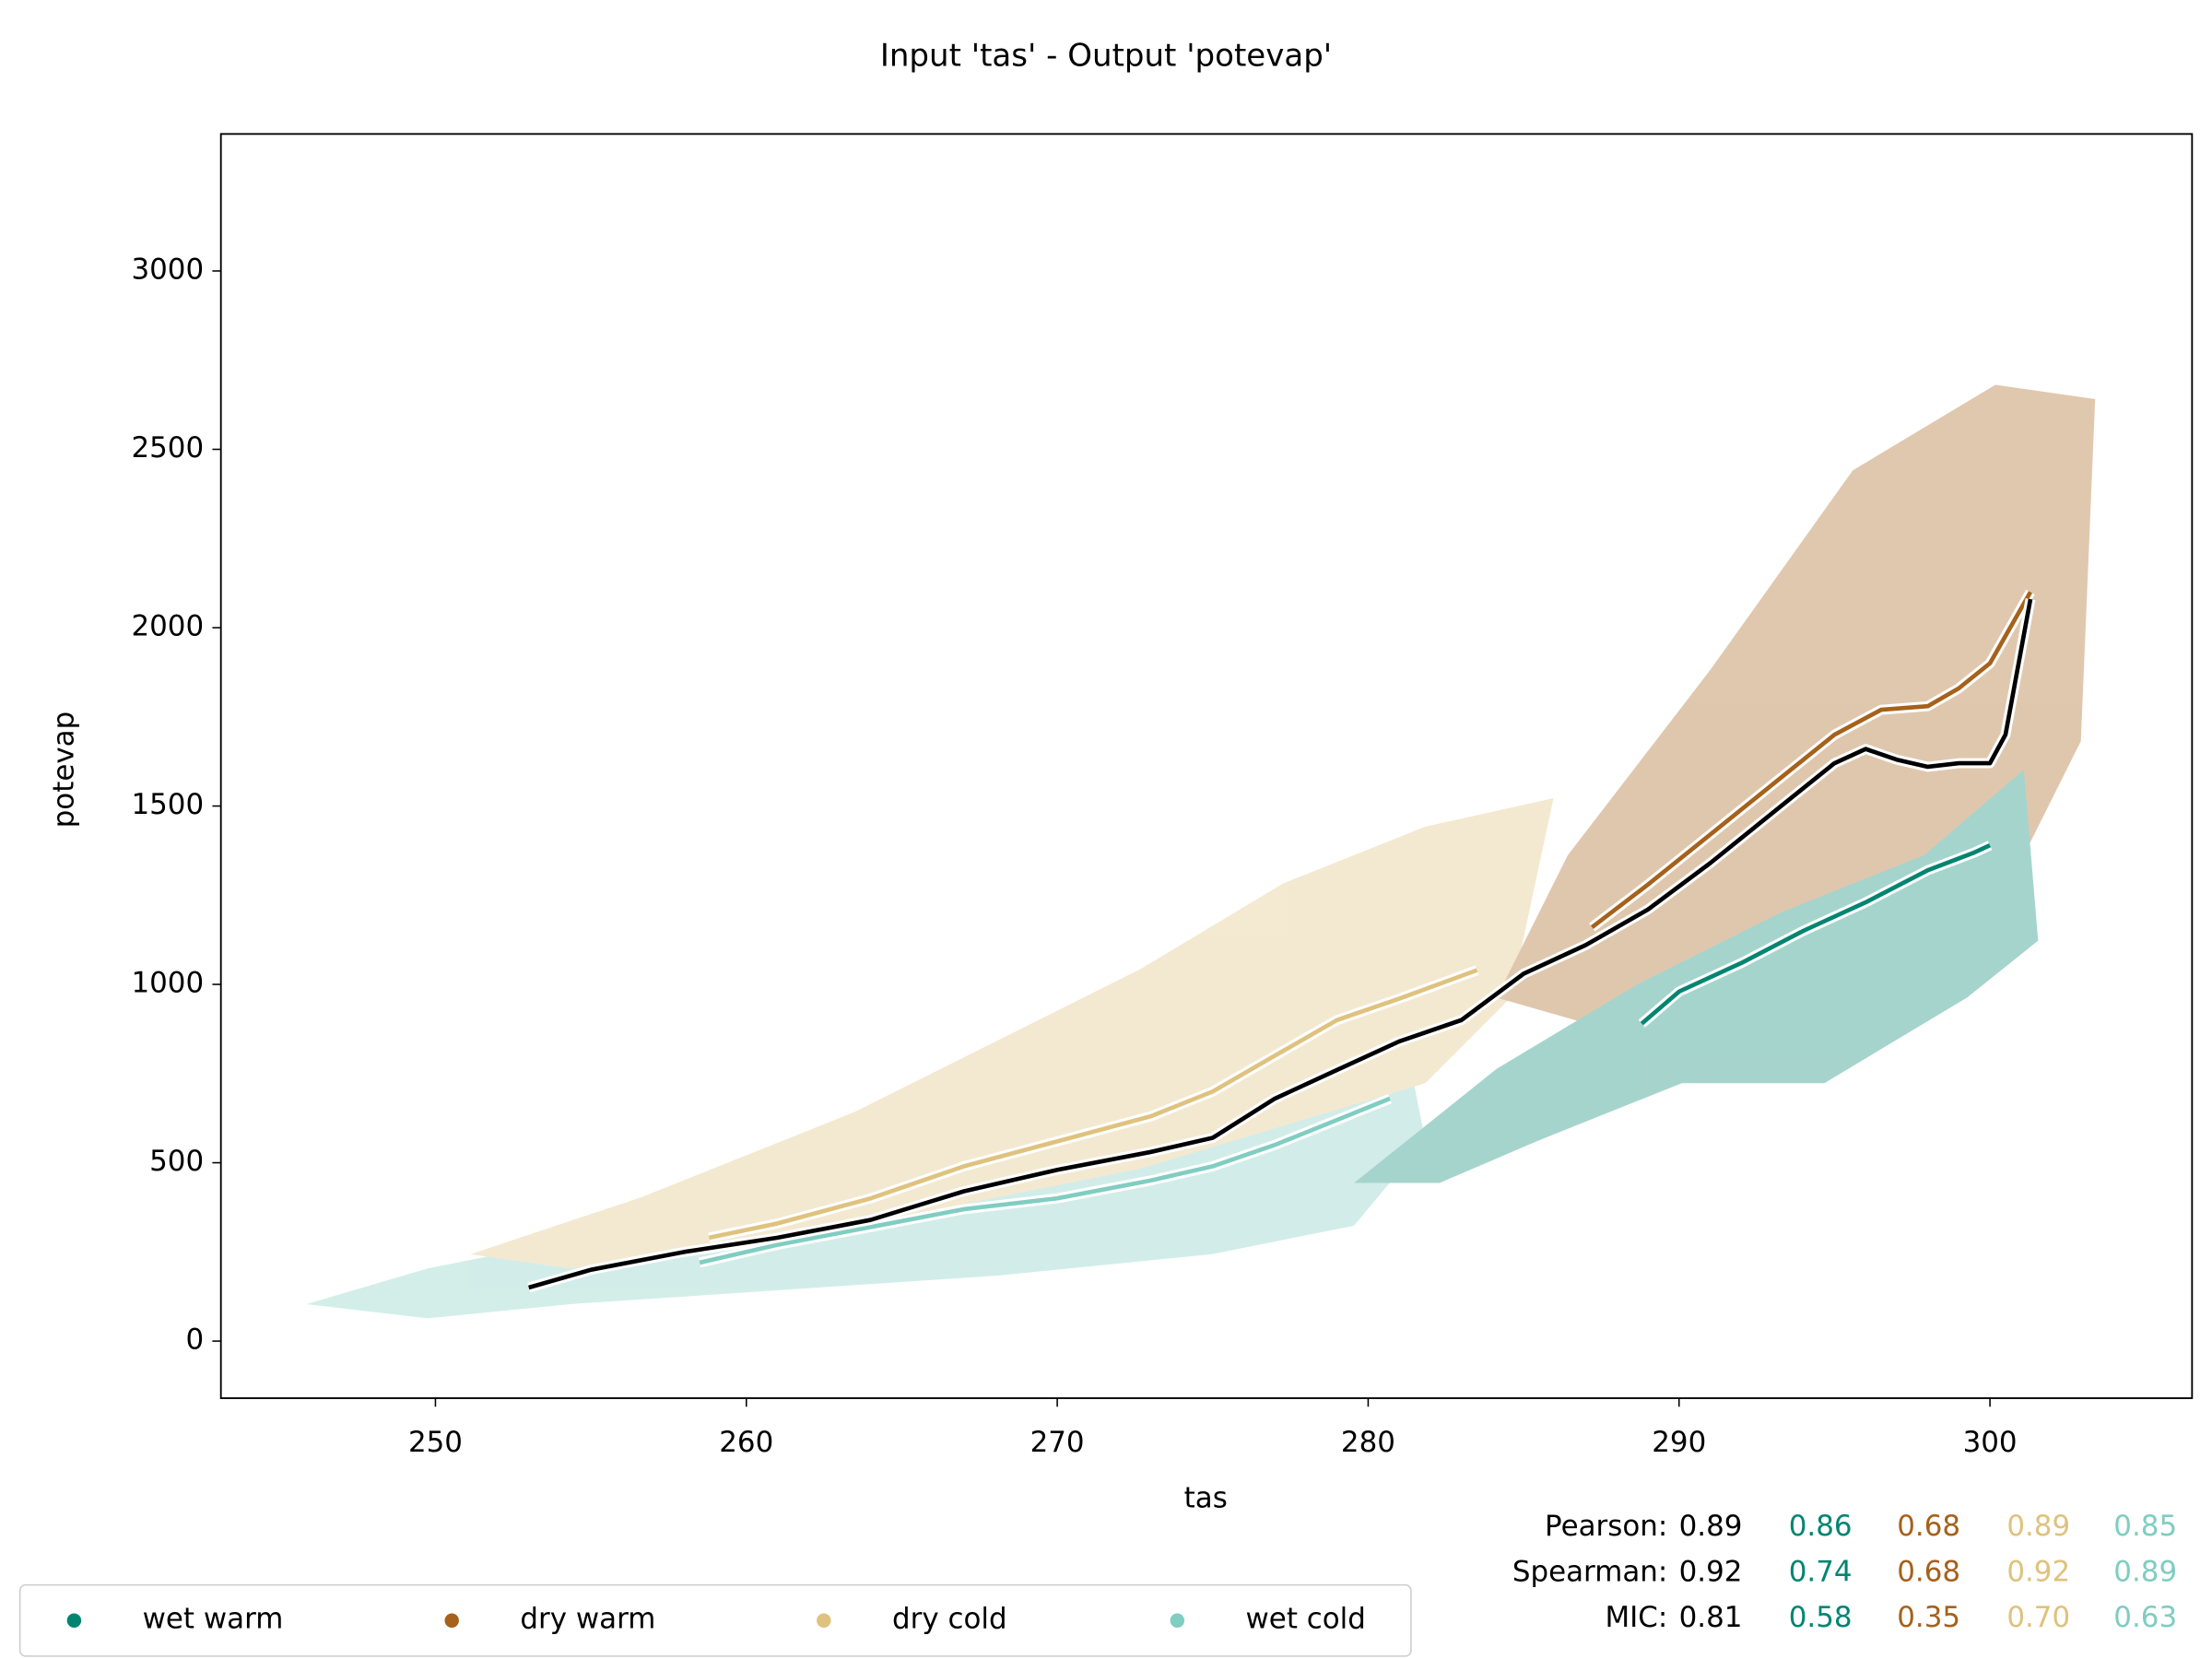 This screenshot has width=2212, height=1659. What do you see at coordinates (1636, 1617) in the screenshot?
I see `stat-label: MIC:` at bounding box center [1636, 1617].